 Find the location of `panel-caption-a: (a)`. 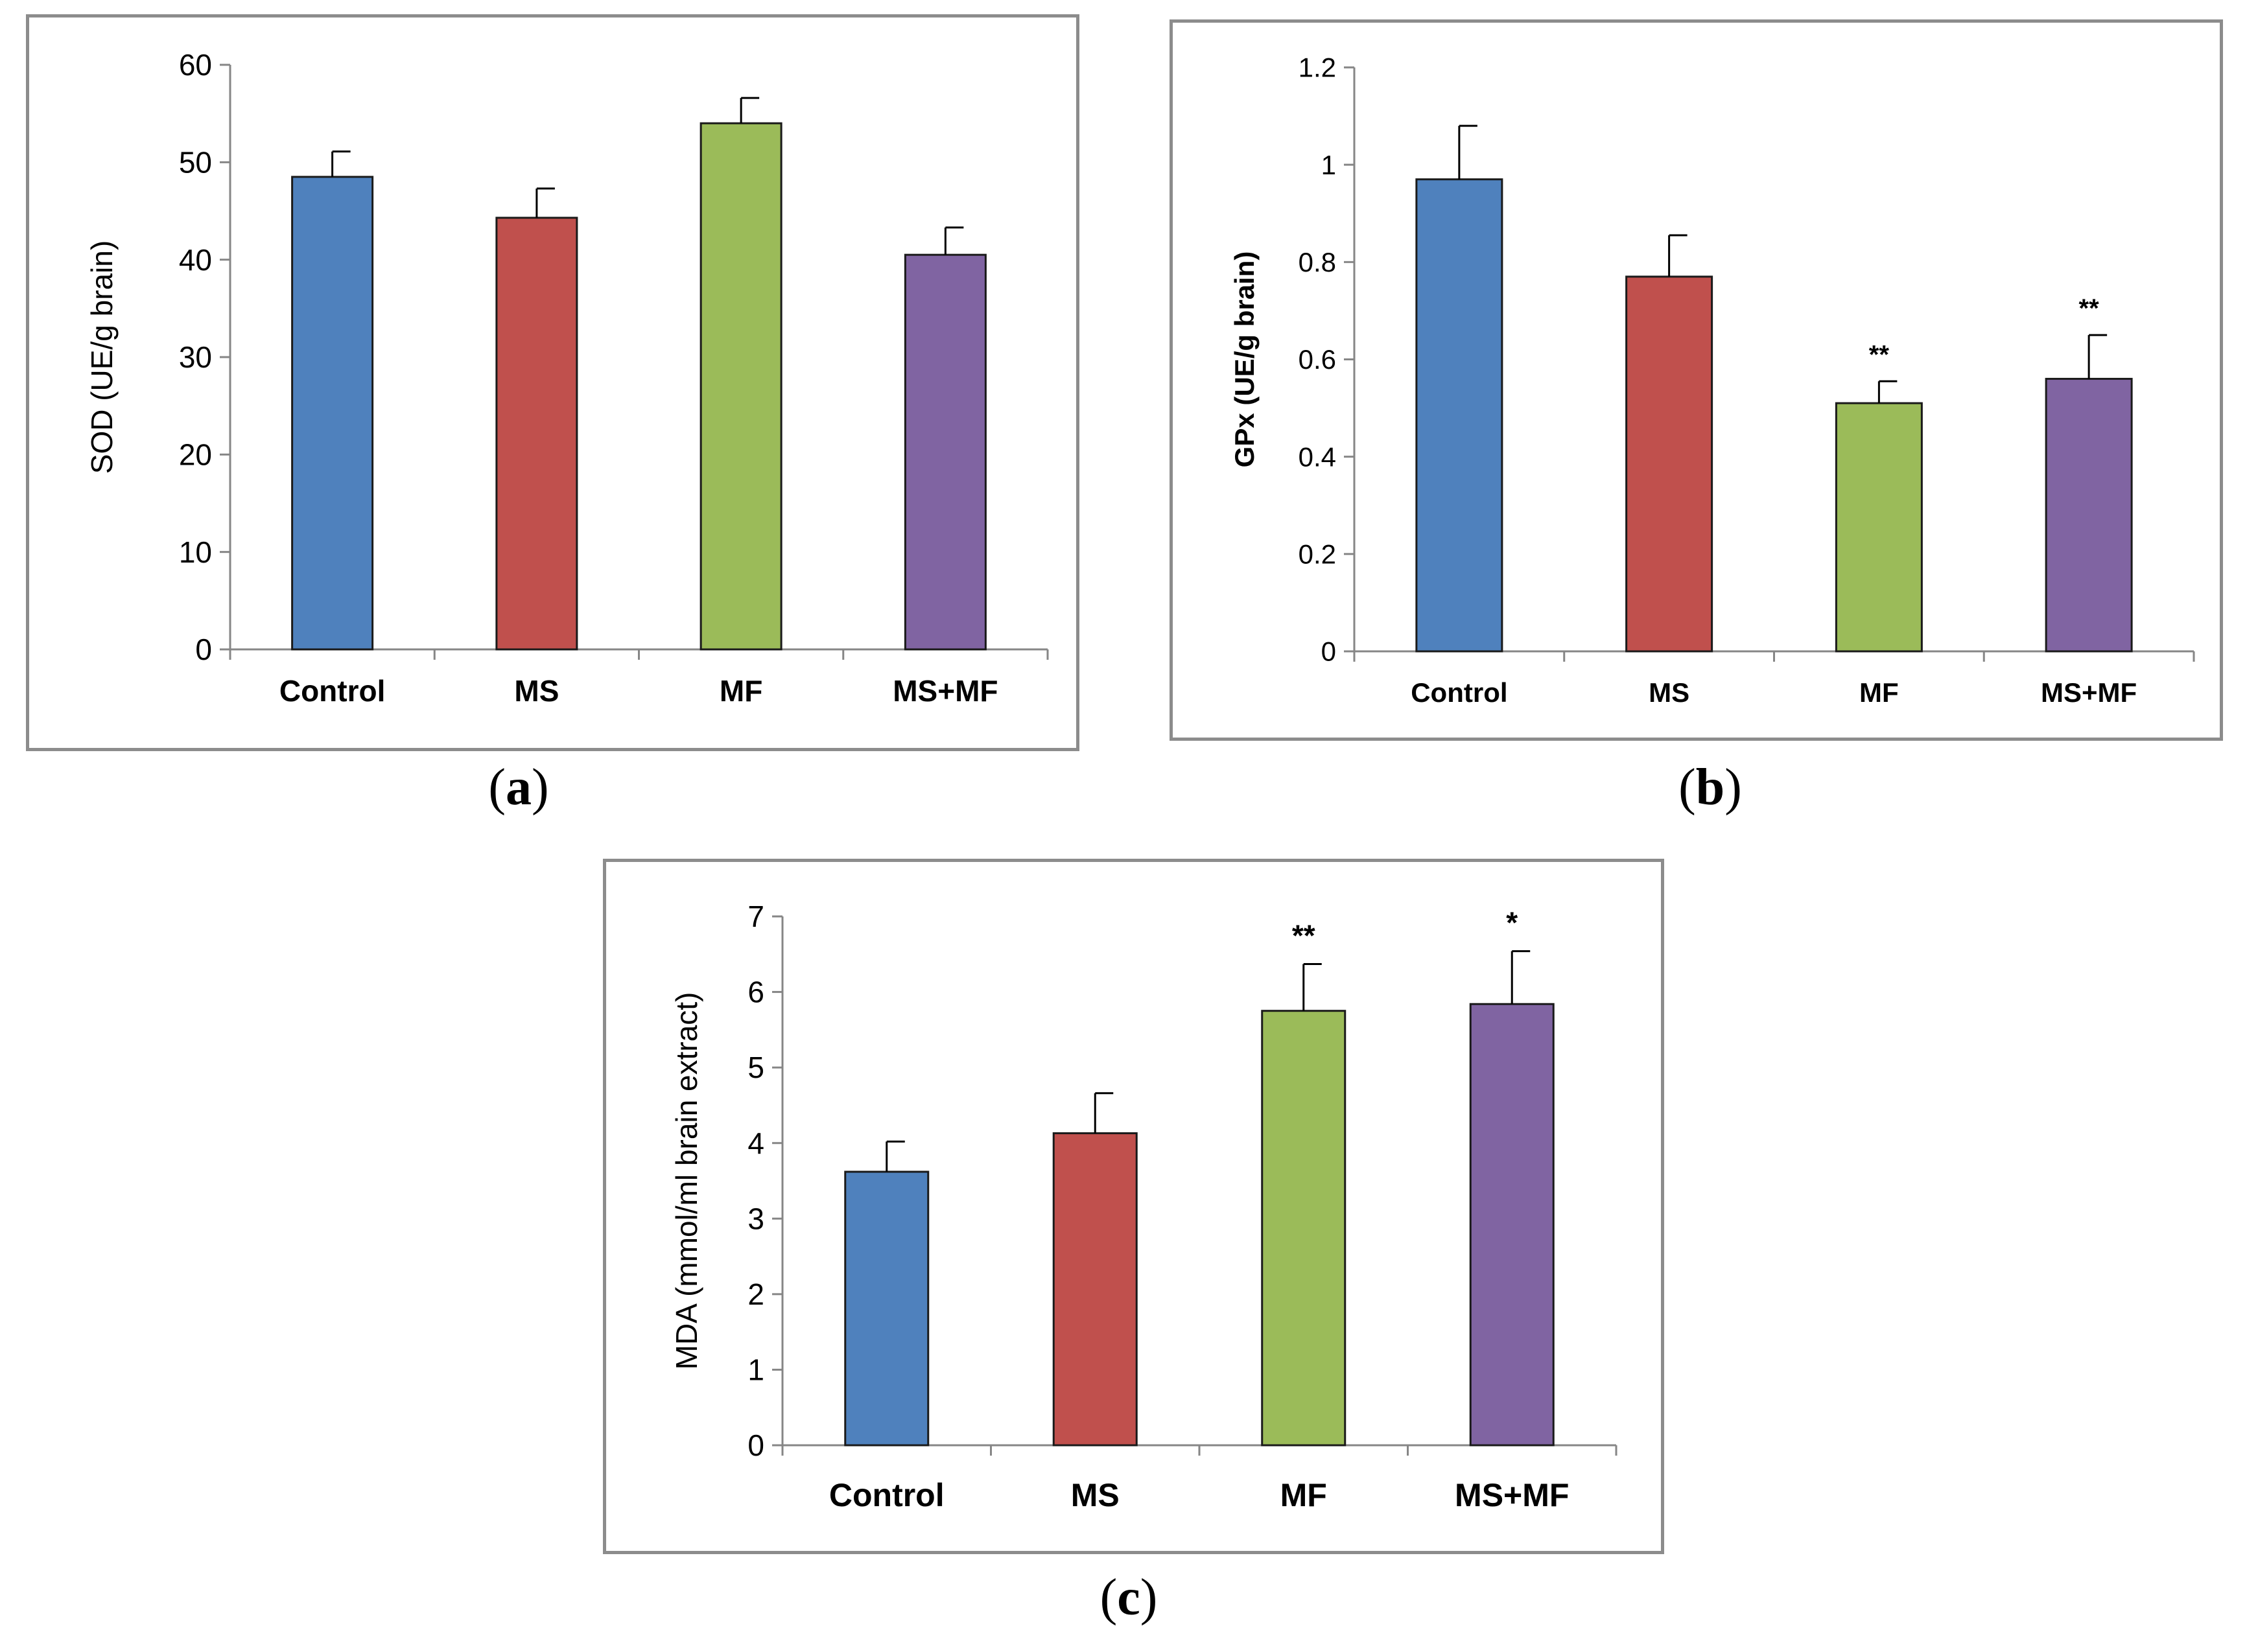

panel-caption-a: (a) is located at coordinates (519, 787).